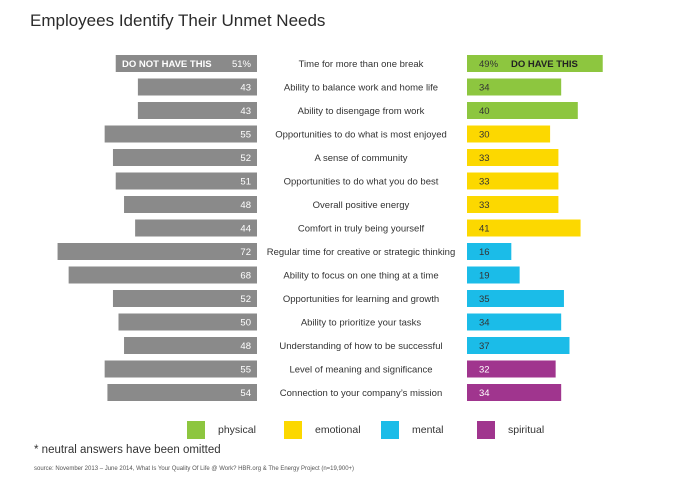 The image size is (675, 493). What do you see at coordinates (360, 276) in the screenshot?
I see `category-label: Ability to focus on one thing at a time` at bounding box center [360, 276].